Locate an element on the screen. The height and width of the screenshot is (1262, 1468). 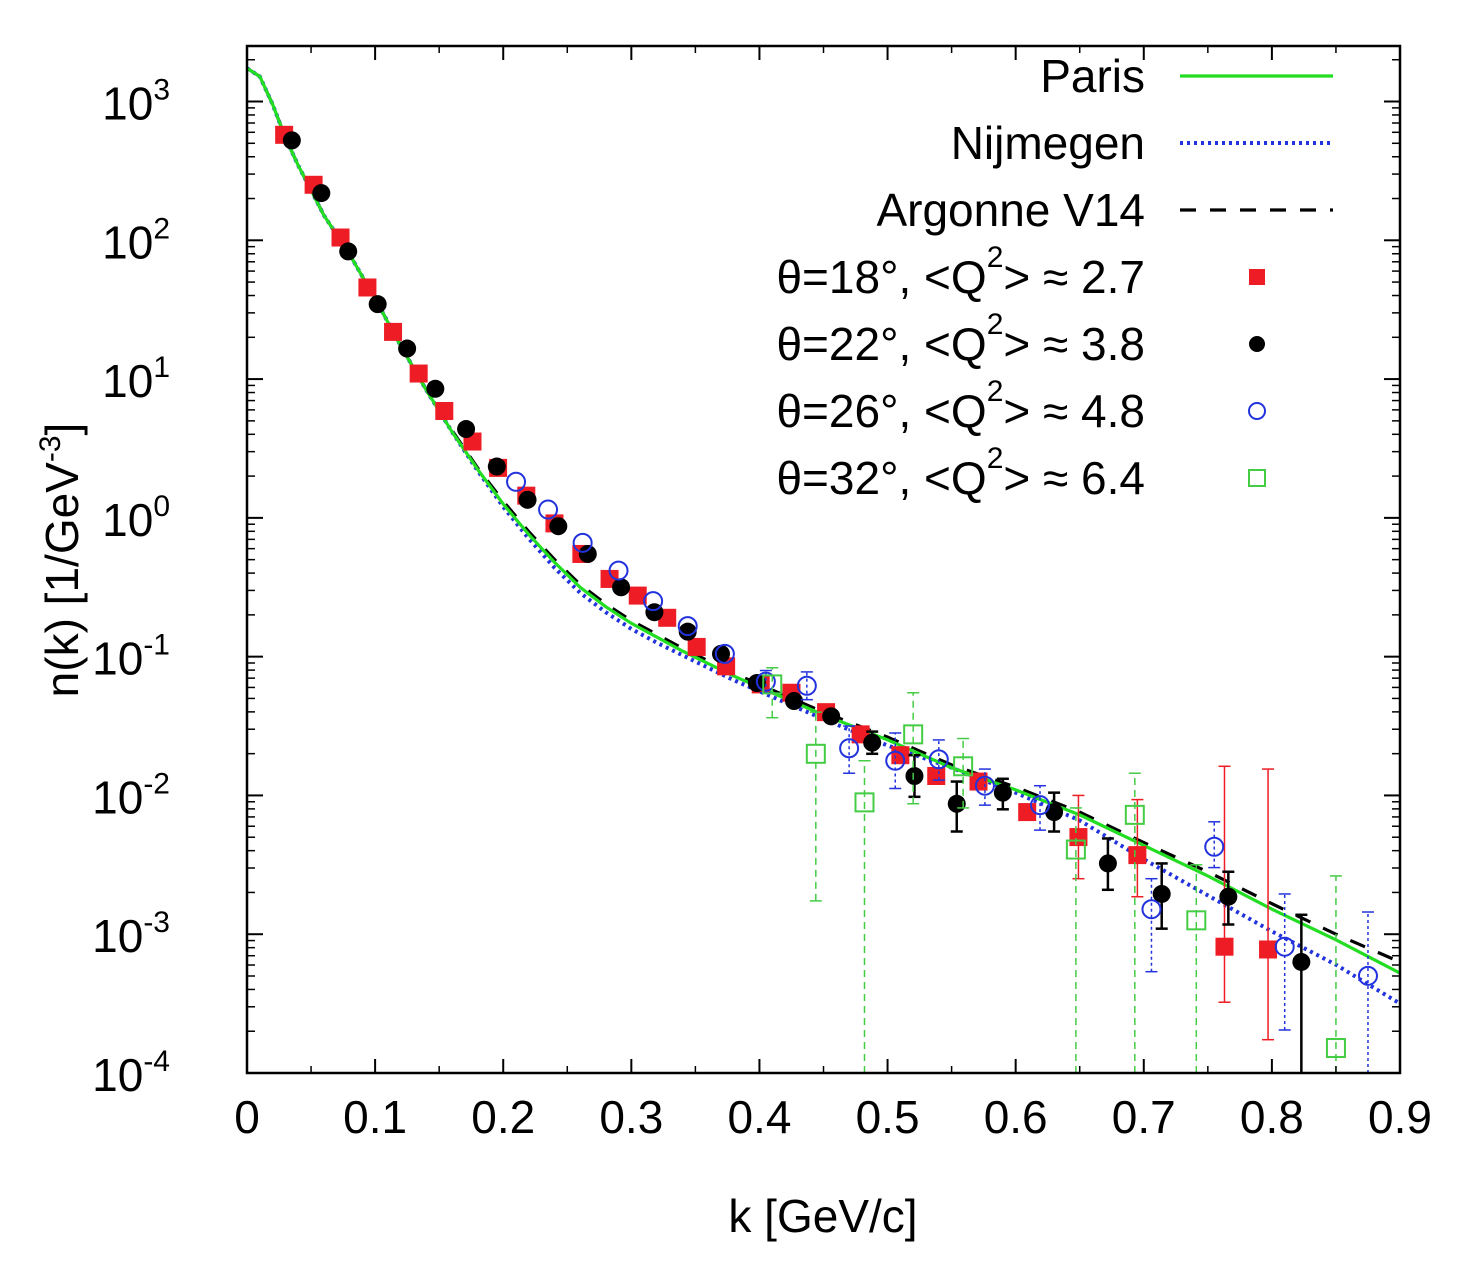
y-tick-exp: 3 is located at coordinates (161, 90).